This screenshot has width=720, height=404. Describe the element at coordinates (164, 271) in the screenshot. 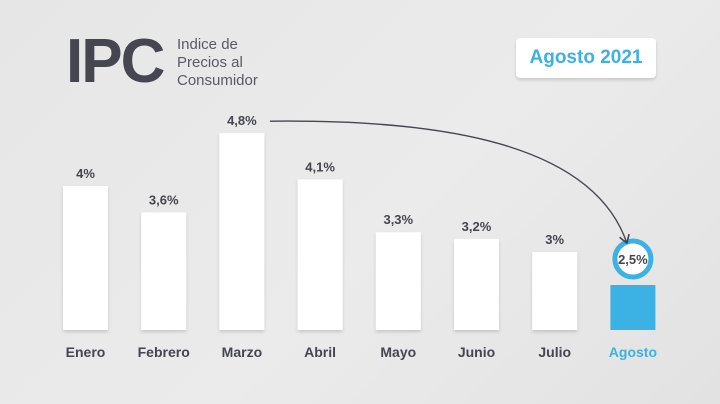

I see `bar-febrero` at that location.